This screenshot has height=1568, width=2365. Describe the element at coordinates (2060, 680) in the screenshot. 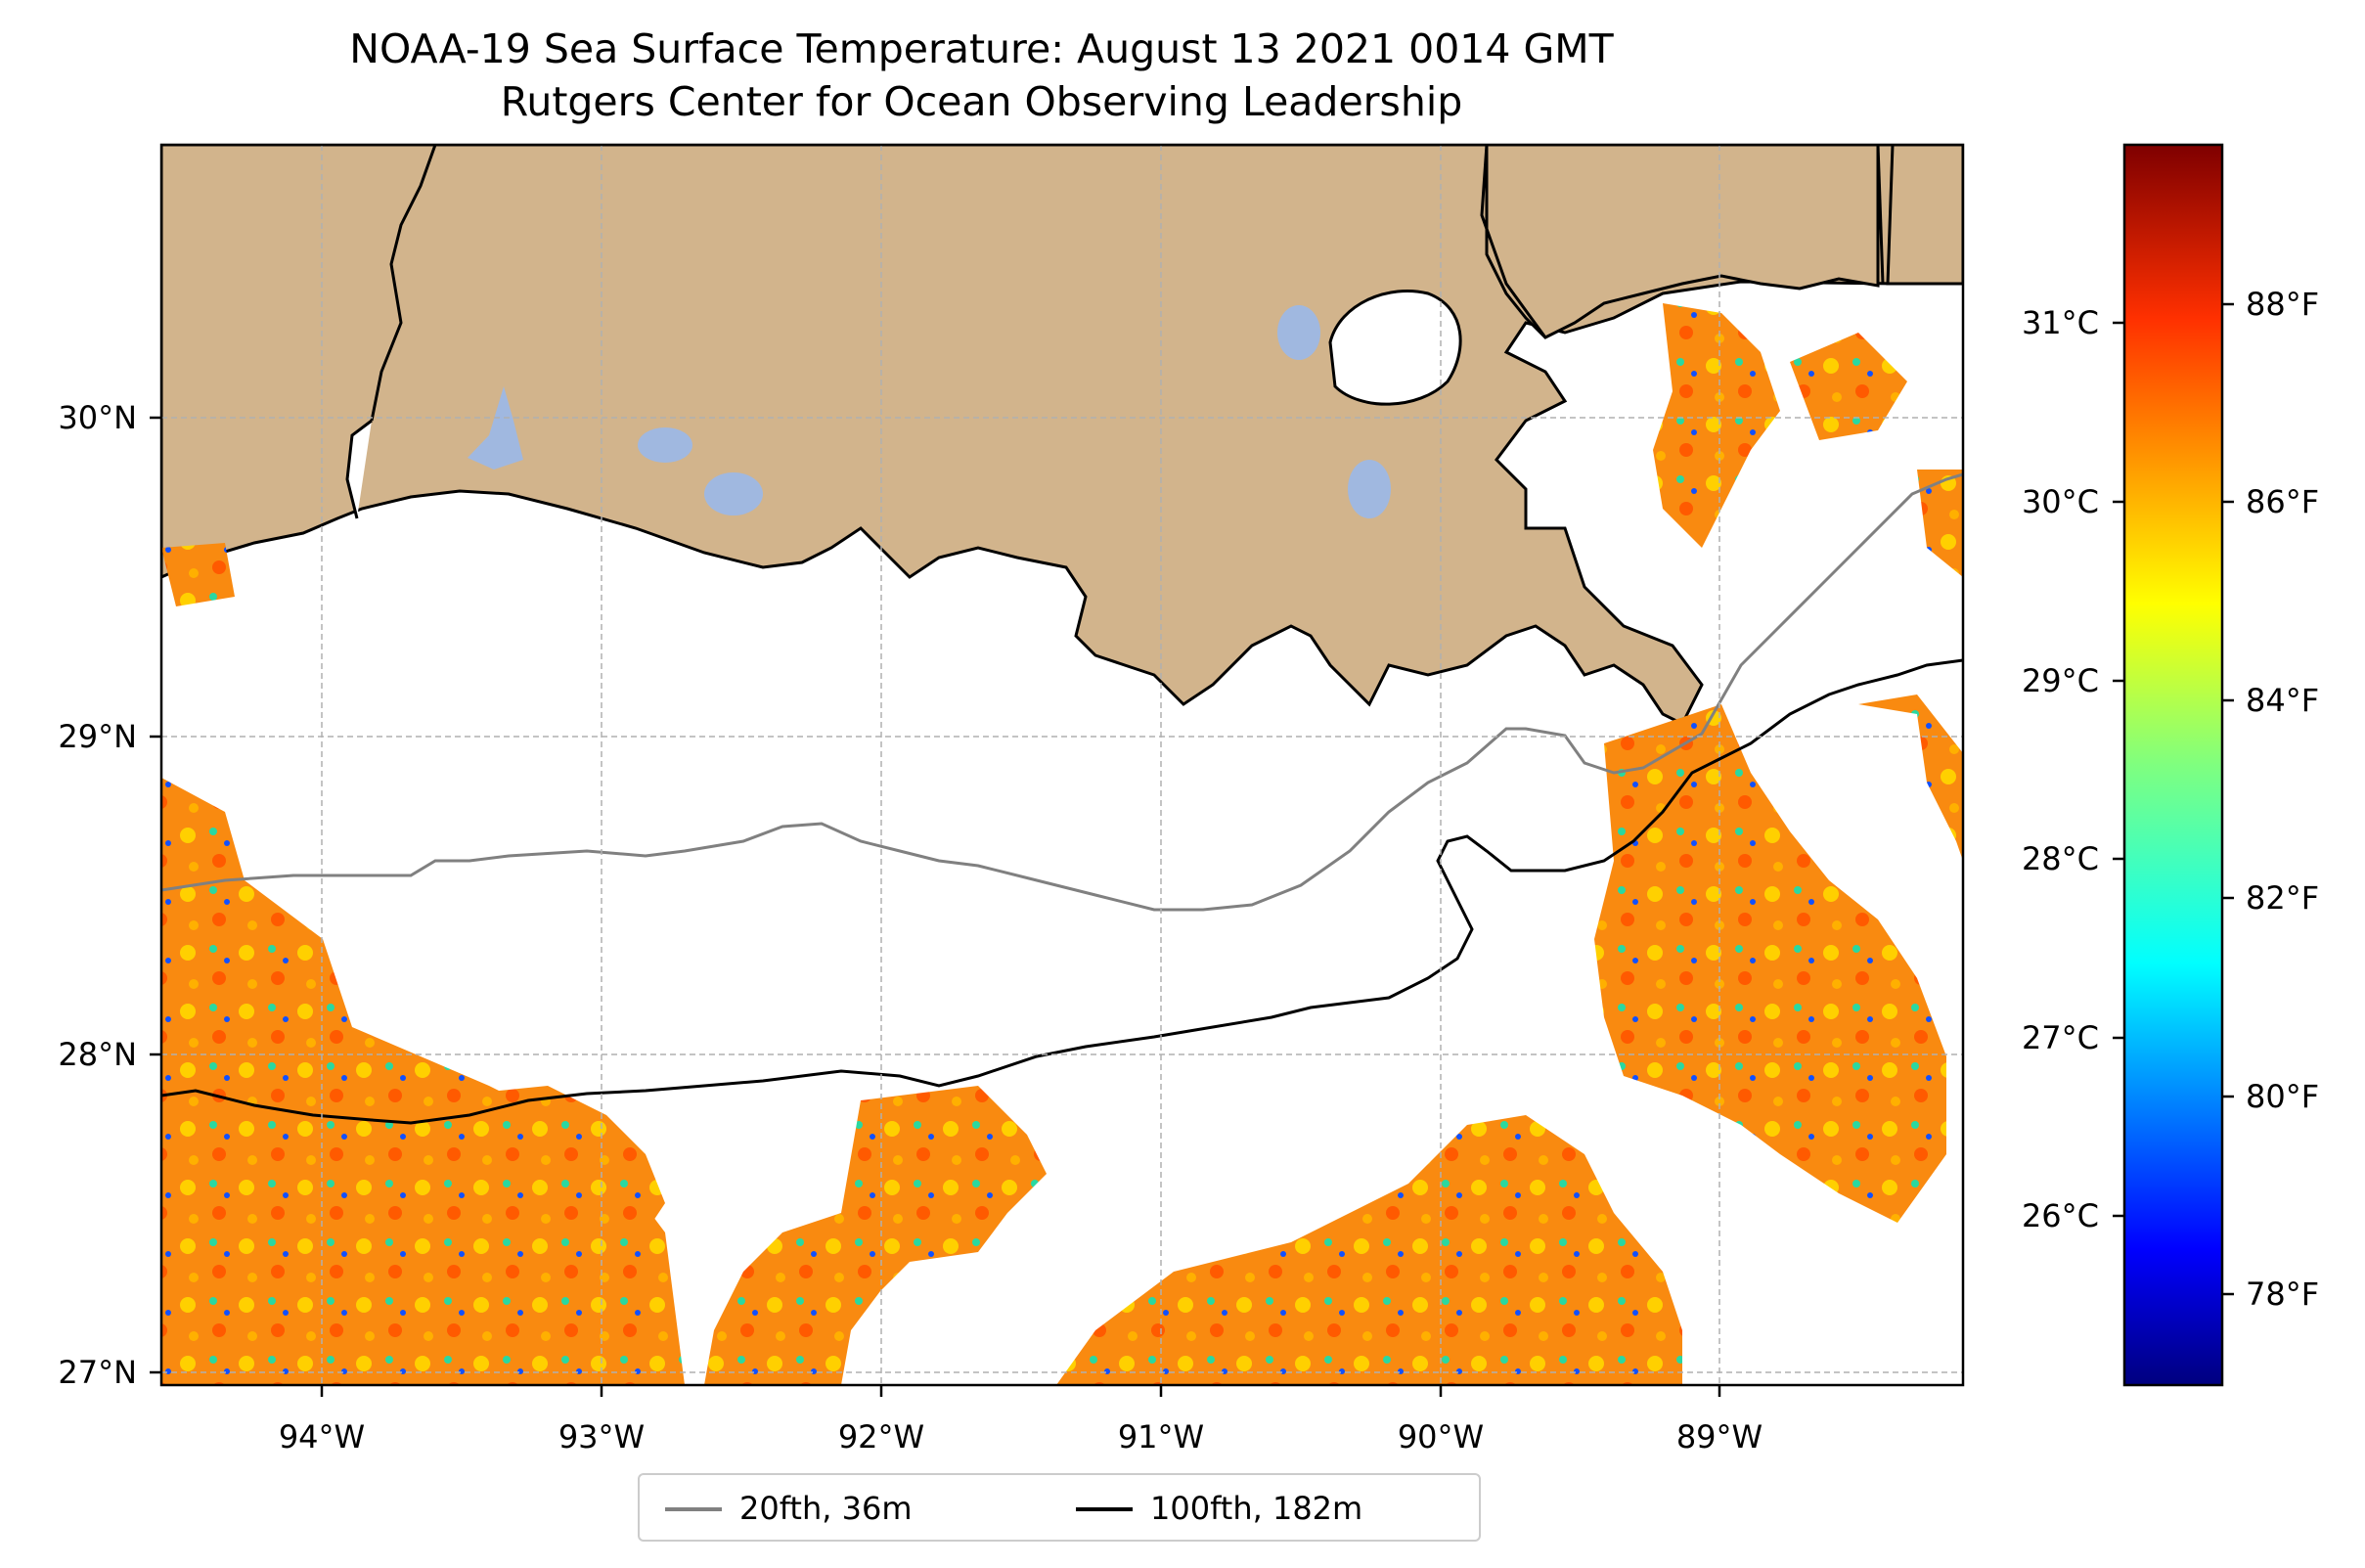

I see `colorbar-celsius-label: 29°C` at that location.